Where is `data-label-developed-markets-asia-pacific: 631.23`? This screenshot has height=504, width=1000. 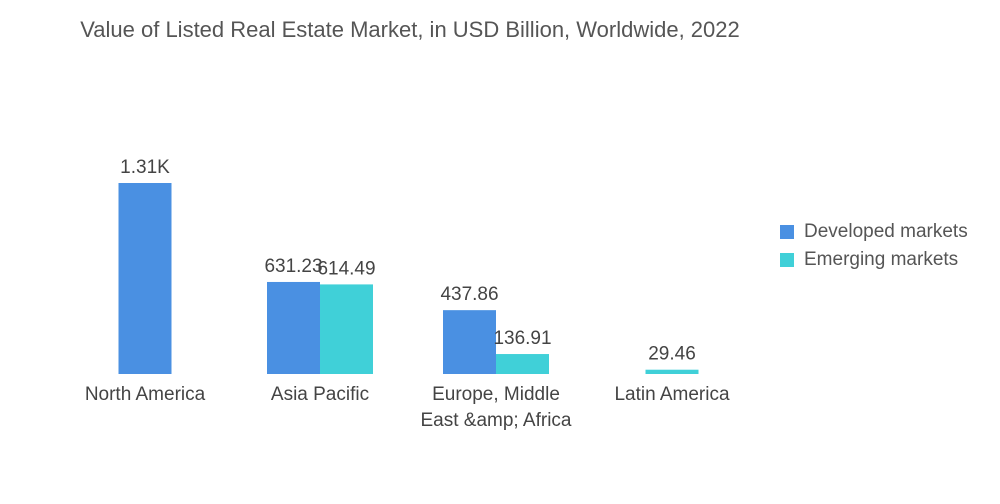 data-label-developed-markets-asia-pacific: 631.23 is located at coordinates (293, 266).